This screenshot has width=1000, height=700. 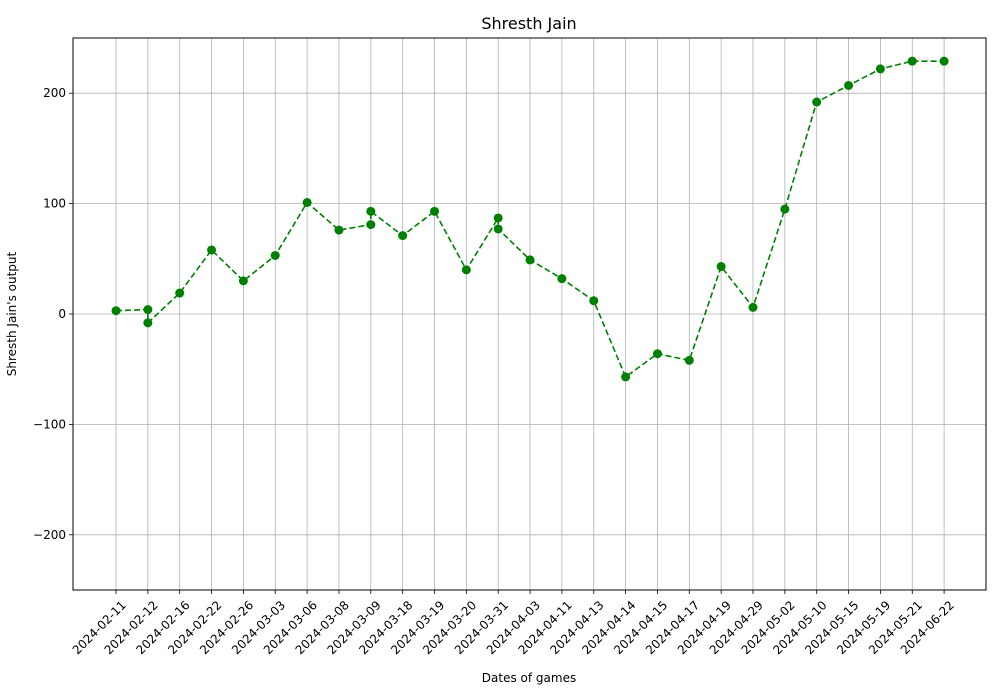 What do you see at coordinates (54, 93) in the screenshot?
I see `y-tick-label: 200` at bounding box center [54, 93].